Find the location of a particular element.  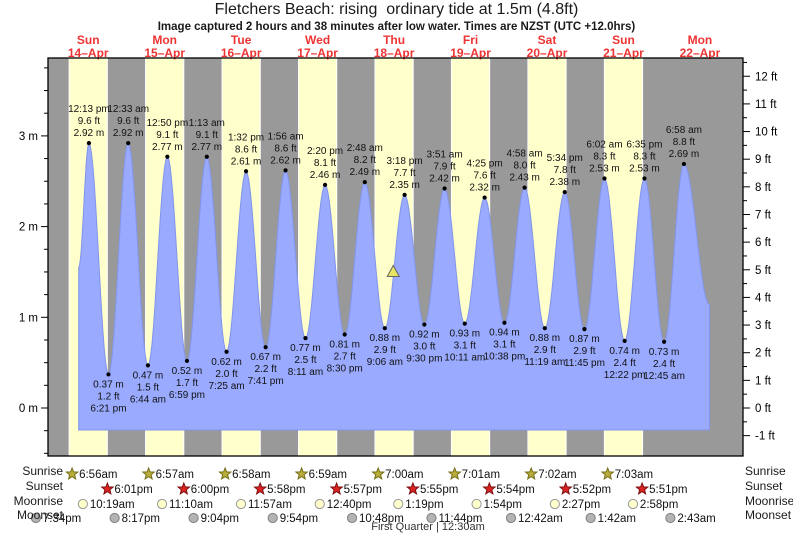

y-right-label: 12 ft is located at coordinates (766, 77).